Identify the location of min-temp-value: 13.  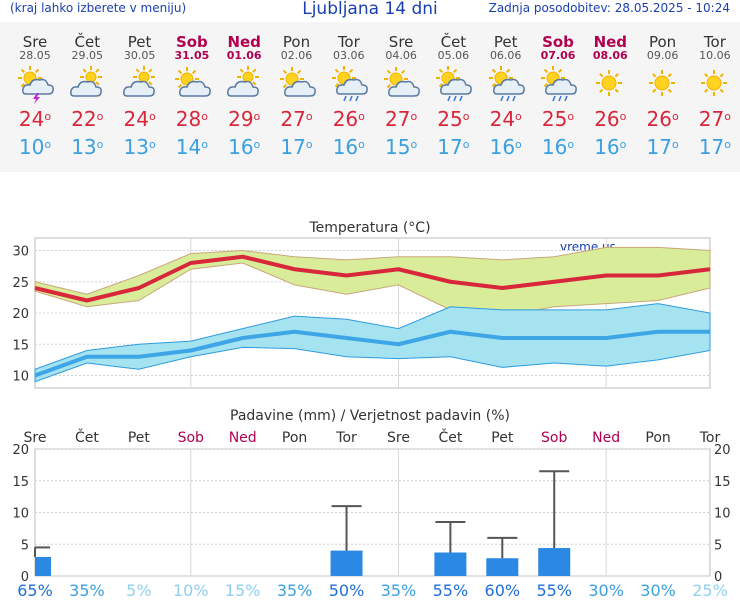
(84, 147).